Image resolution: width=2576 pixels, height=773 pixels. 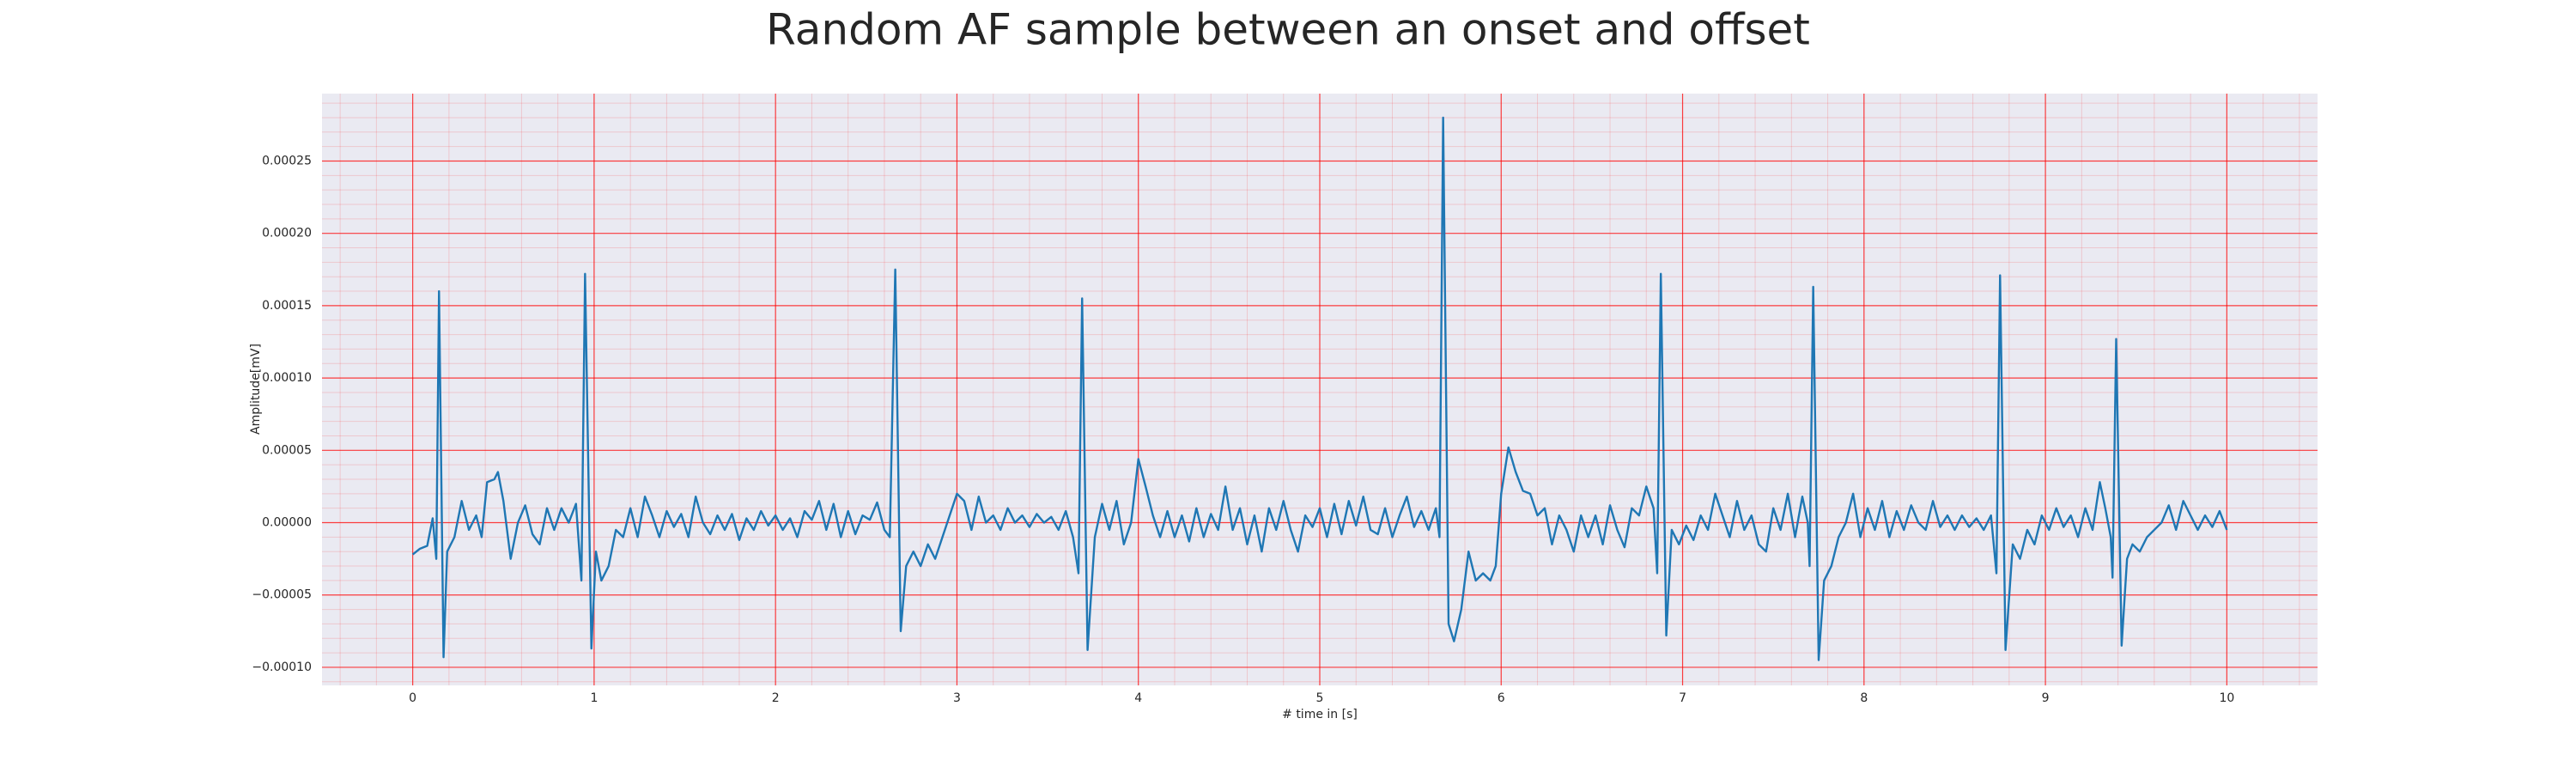 What do you see at coordinates (594, 698) in the screenshot?
I see `x-tick-label: 1` at bounding box center [594, 698].